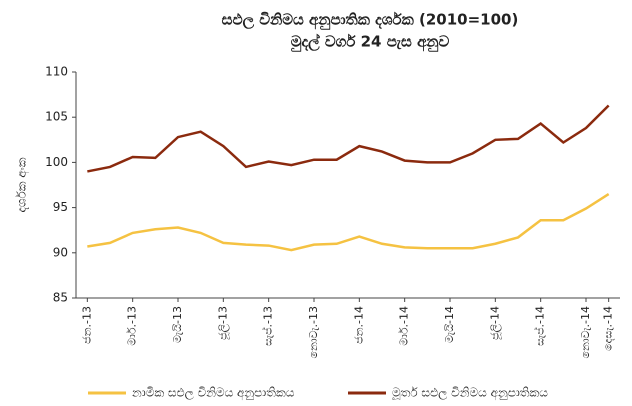 This screenshot has width=632, height=406. What do you see at coordinates (449, 324) in the screenshot?
I see `x-tick-label: මැයි-14` at bounding box center [449, 324].